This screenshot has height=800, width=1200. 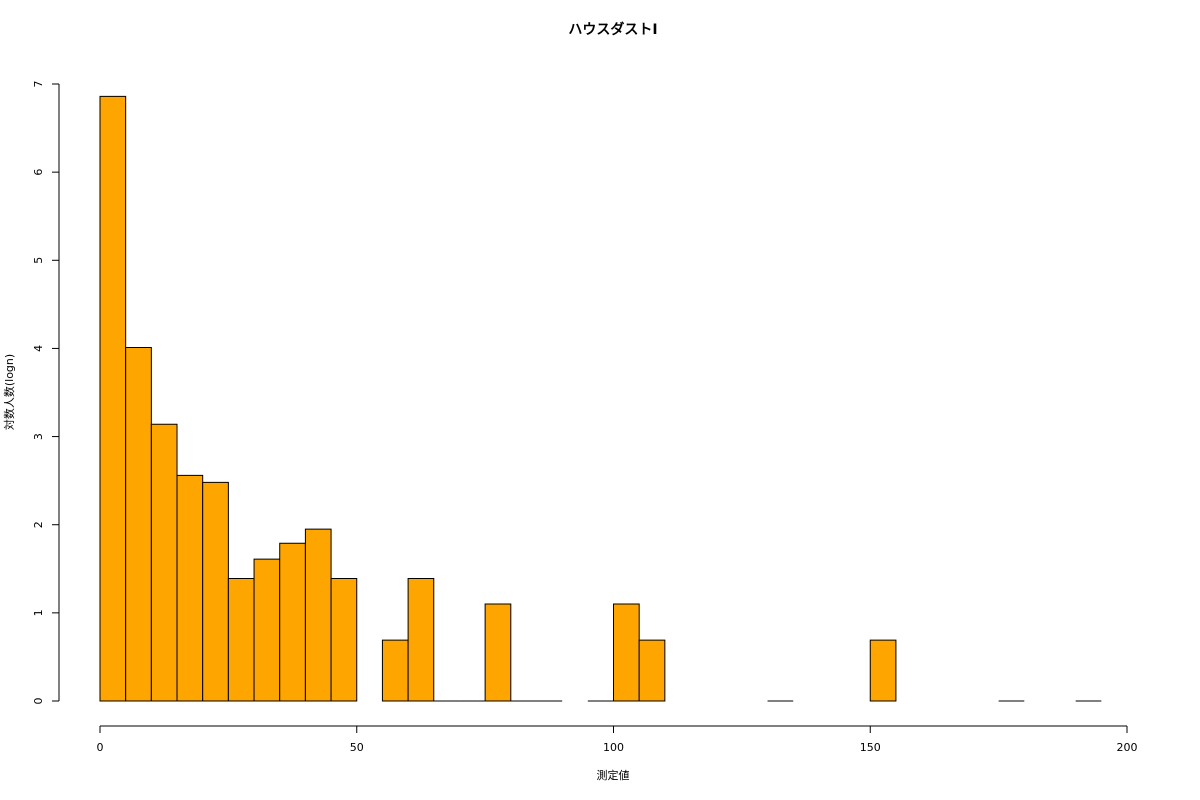 What do you see at coordinates (100, 747) in the screenshot?
I see `x-tick-label: 0` at bounding box center [100, 747].